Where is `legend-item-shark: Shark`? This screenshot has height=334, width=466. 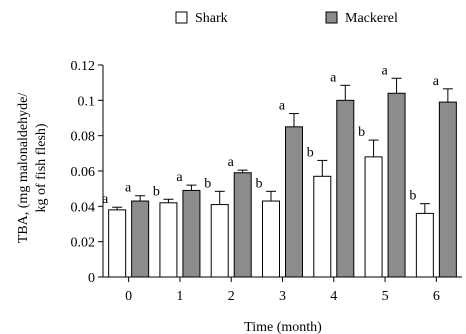 legend-item-shark: Shark is located at coordinates (201, 18).